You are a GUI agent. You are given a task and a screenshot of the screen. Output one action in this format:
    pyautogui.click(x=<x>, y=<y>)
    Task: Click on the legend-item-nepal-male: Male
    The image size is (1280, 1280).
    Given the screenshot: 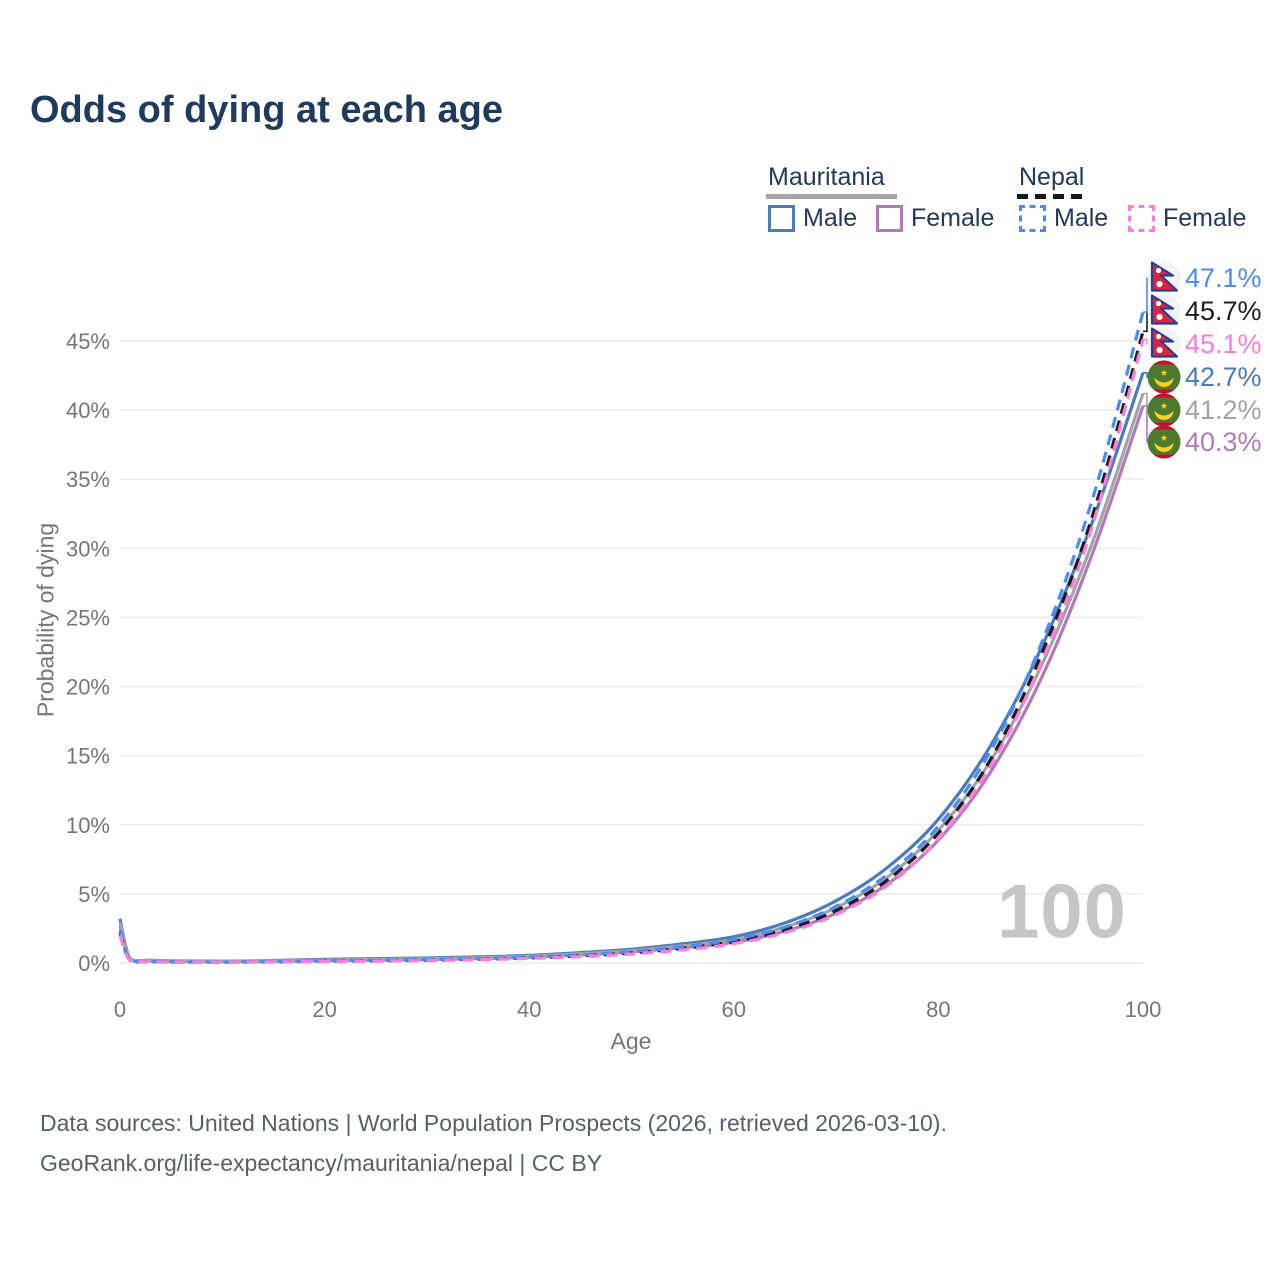 What is the action you would take?
    pyautogui.click(x=1063, y=218)
    